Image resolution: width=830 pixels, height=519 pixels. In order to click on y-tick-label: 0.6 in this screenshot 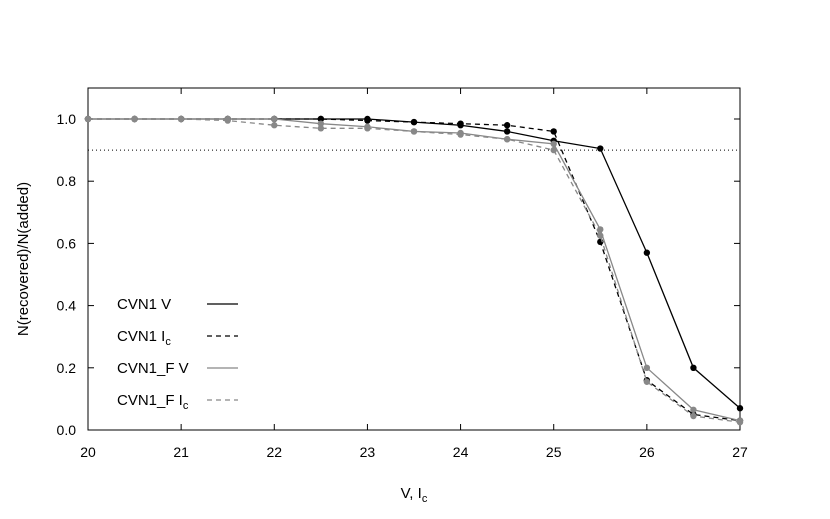, I will do `click(67, 243)`.